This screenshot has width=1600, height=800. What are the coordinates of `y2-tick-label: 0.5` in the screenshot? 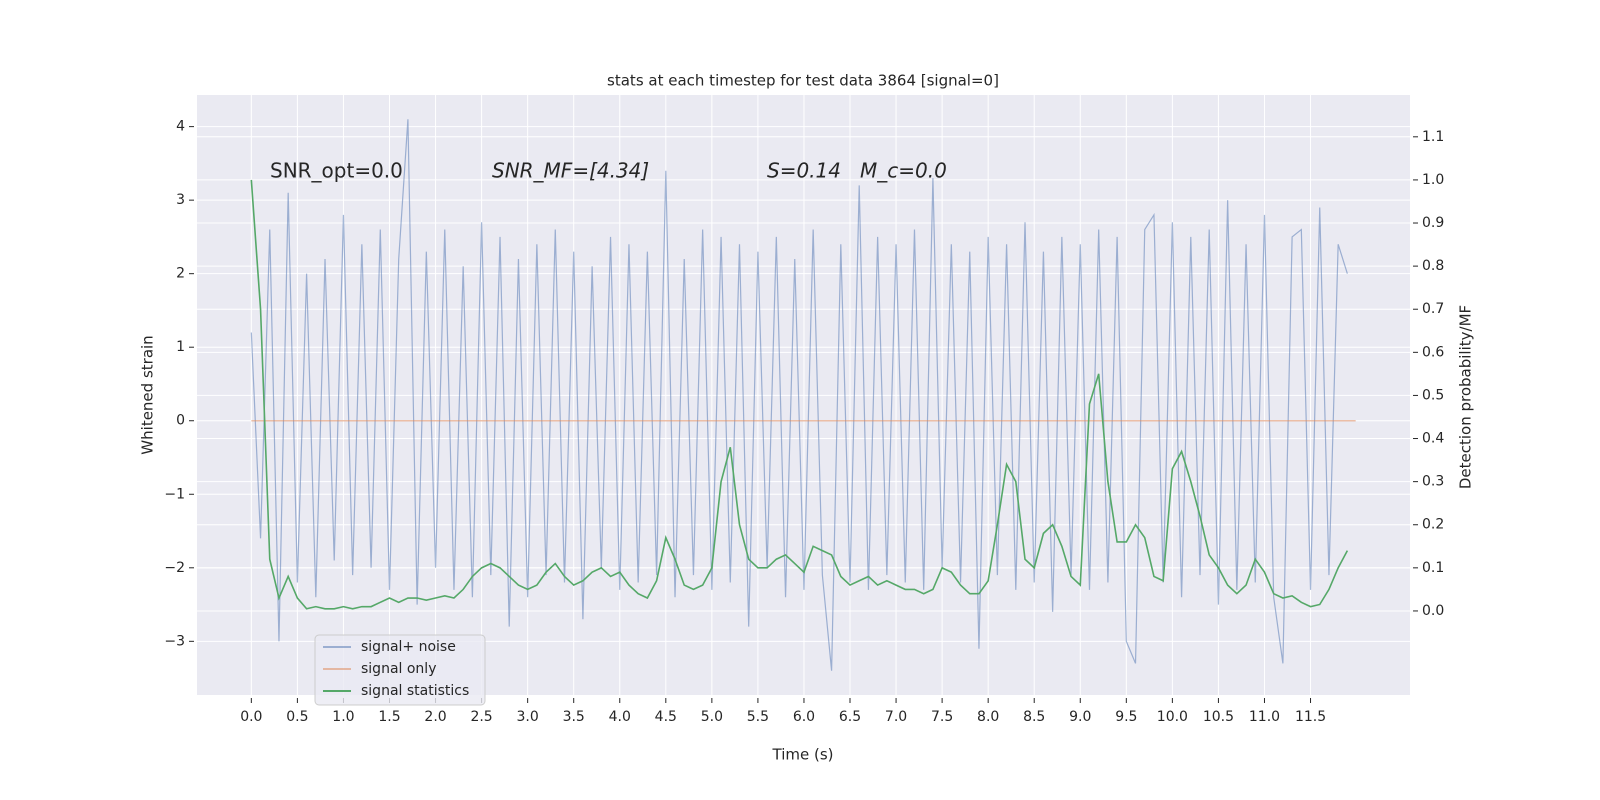 It's located at (1433, 395).